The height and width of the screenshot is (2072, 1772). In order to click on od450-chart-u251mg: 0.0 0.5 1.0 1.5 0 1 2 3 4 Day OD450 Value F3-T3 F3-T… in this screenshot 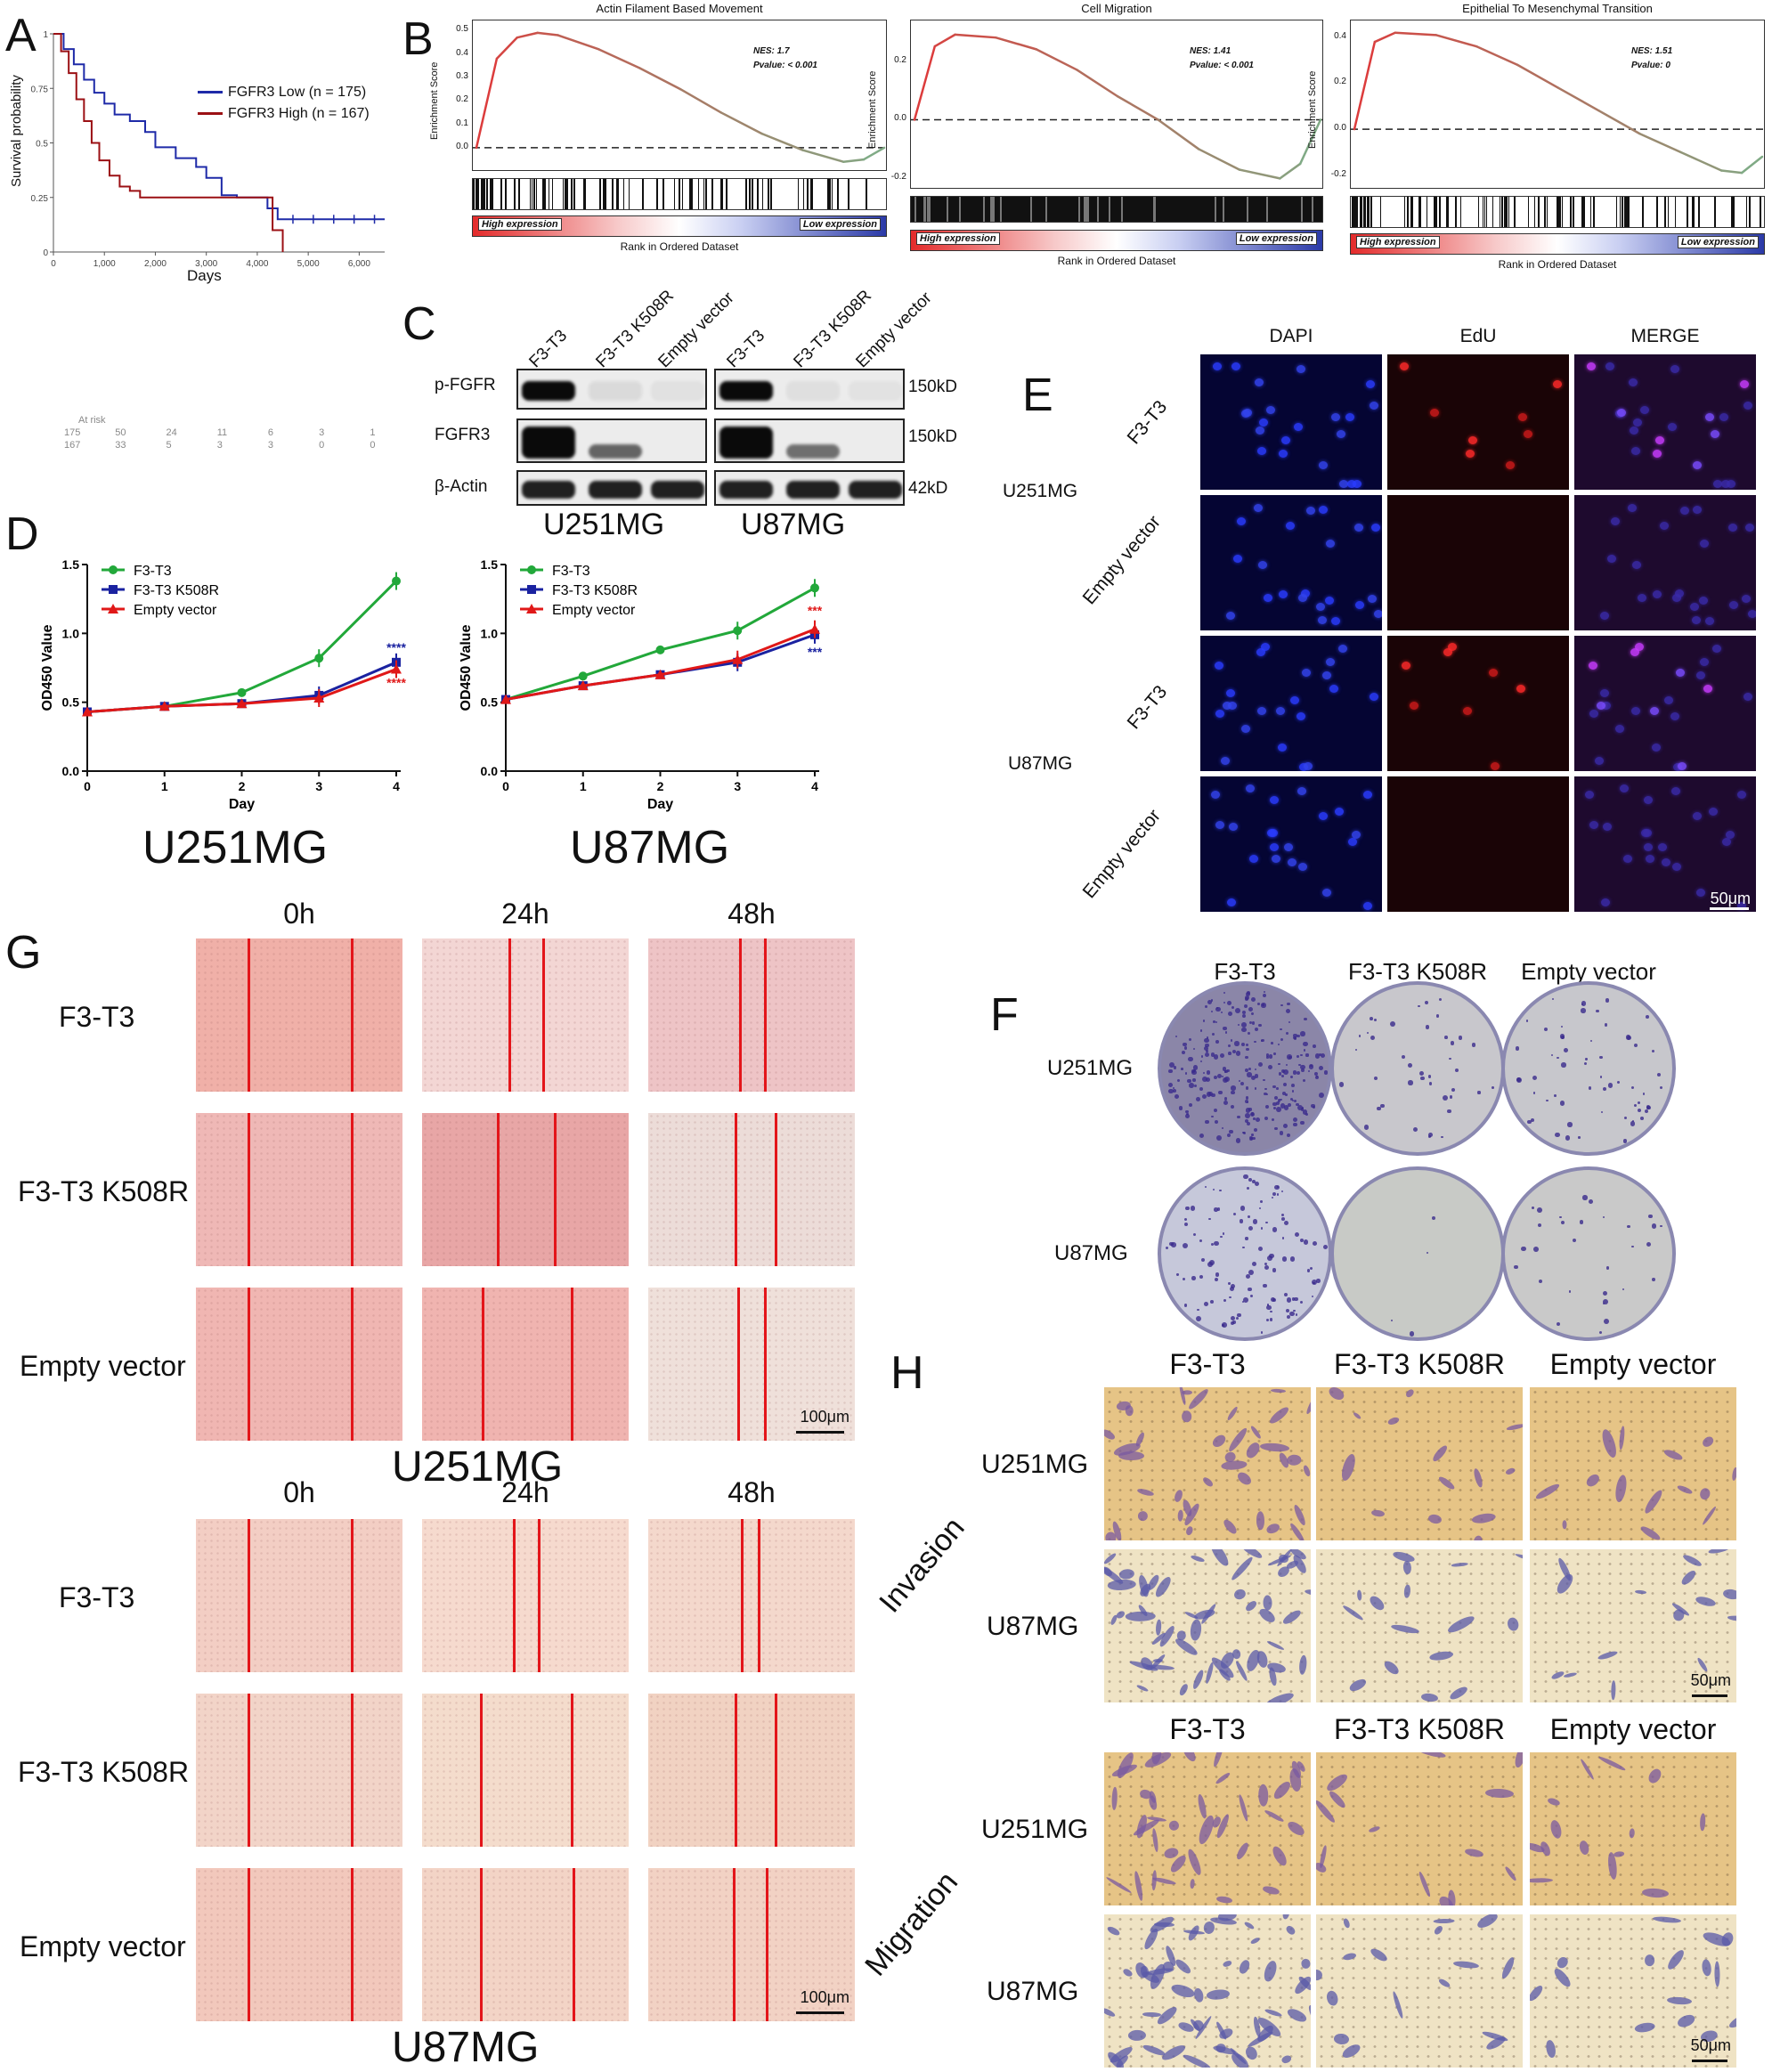, I will do `click(223, 684)`.